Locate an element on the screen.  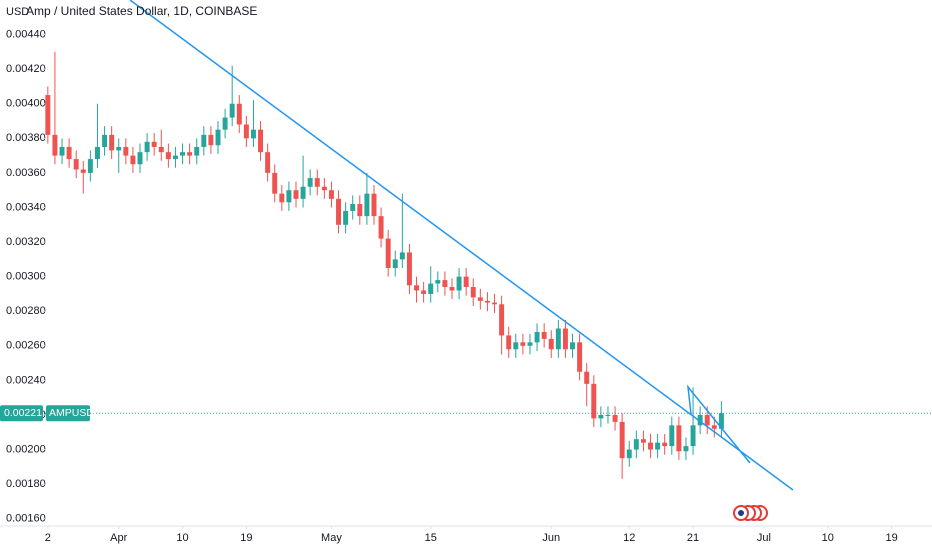
chart-title: Amp / United States Dollar, 1D, COINBASE is located at coordinates (141, 11).